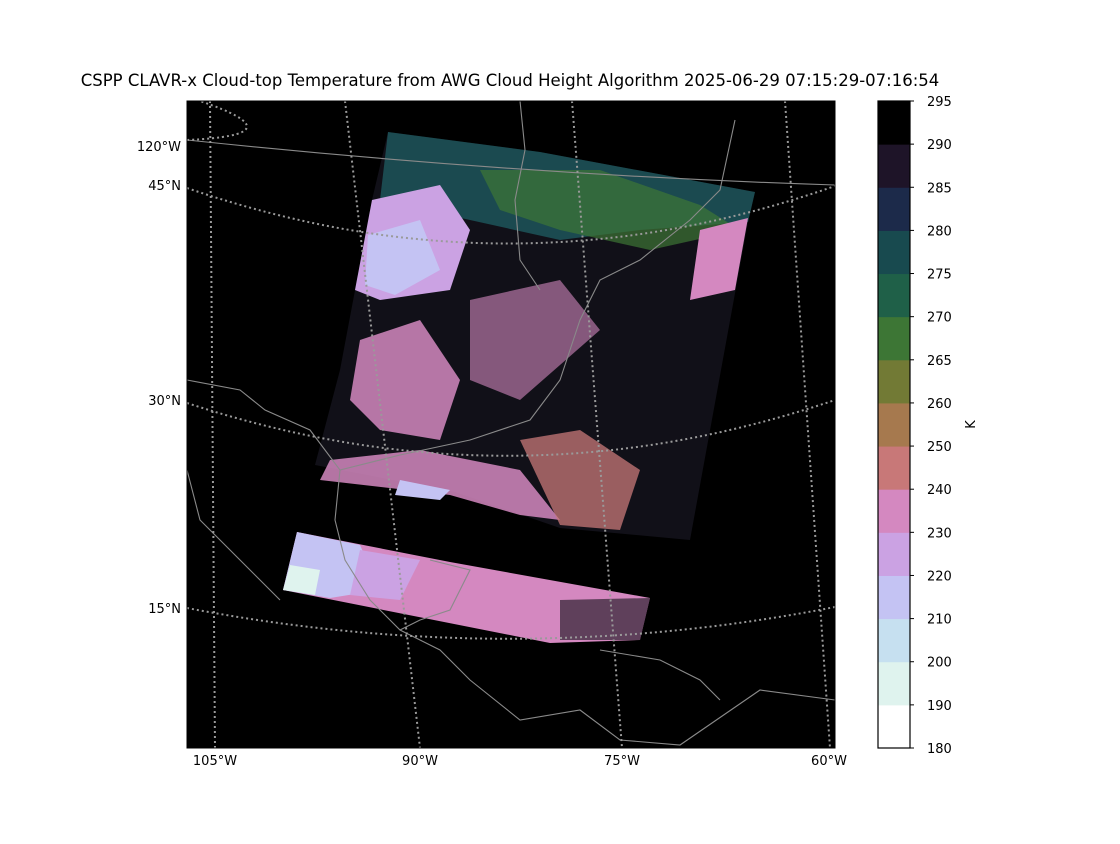 This screenshot has height=844, width=1120. Describe the element at coordinates (939, 404) in the screenshot. I see `colorbar-tick-label: 260` at that location.